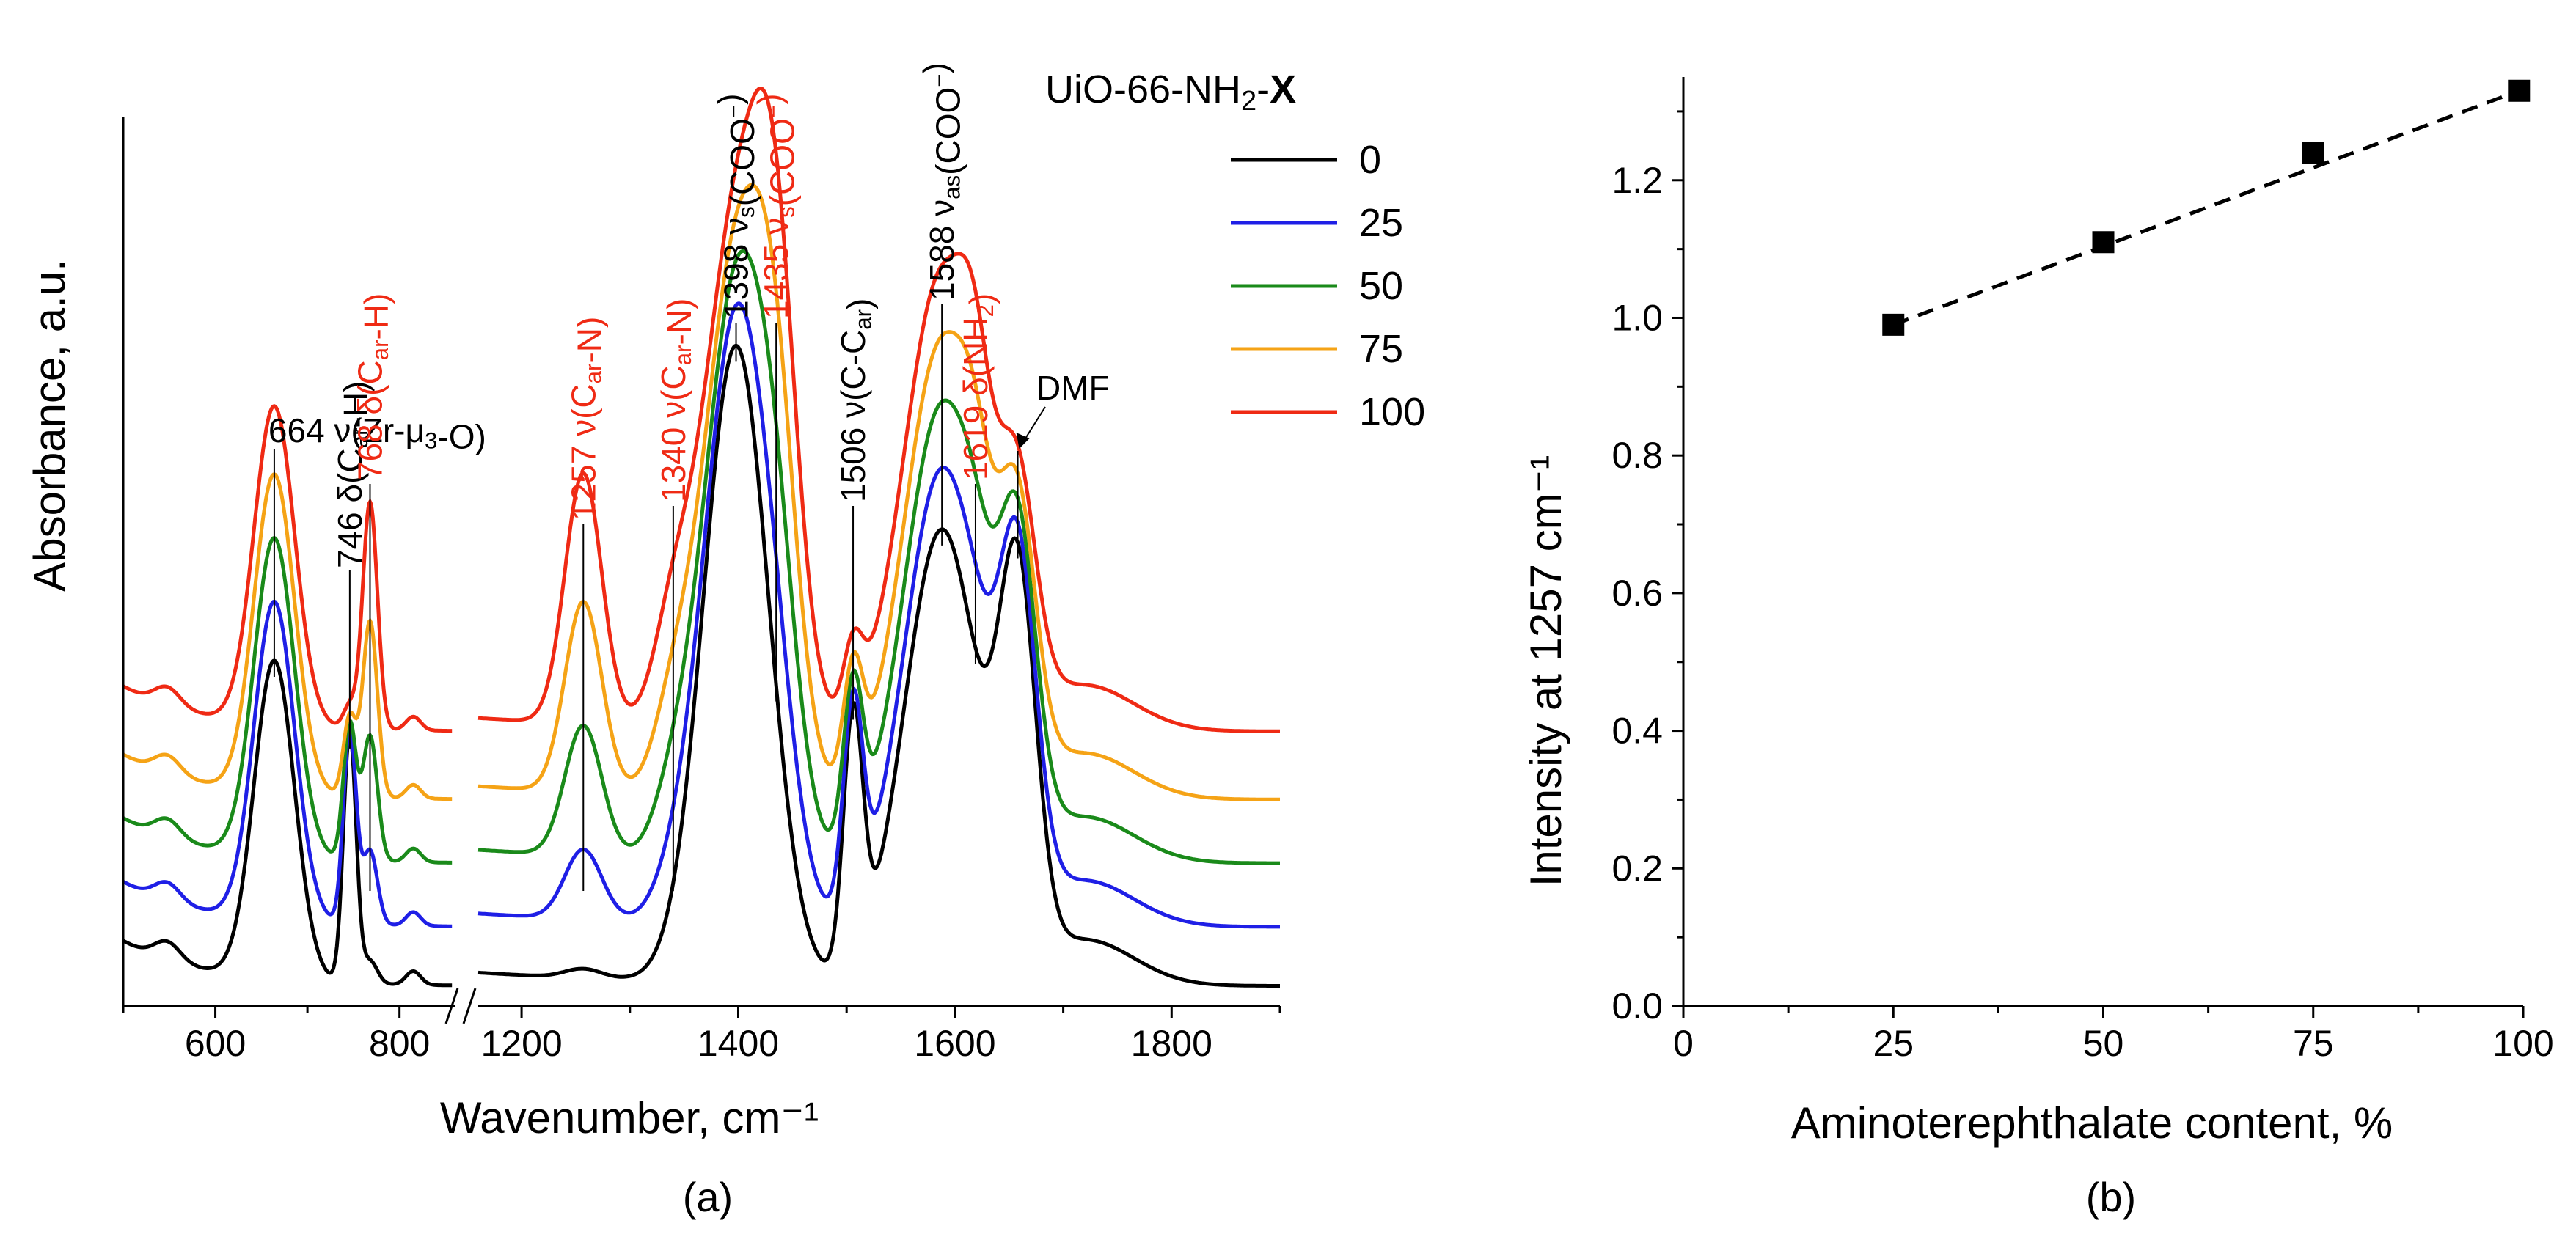 This screenshot has height=1248, width=2576. What do you see at coordinates (353, 474) in the screenshot?
I see `peak-label-746: 746 δ(Car-H)` at bounding box center [353, 474].